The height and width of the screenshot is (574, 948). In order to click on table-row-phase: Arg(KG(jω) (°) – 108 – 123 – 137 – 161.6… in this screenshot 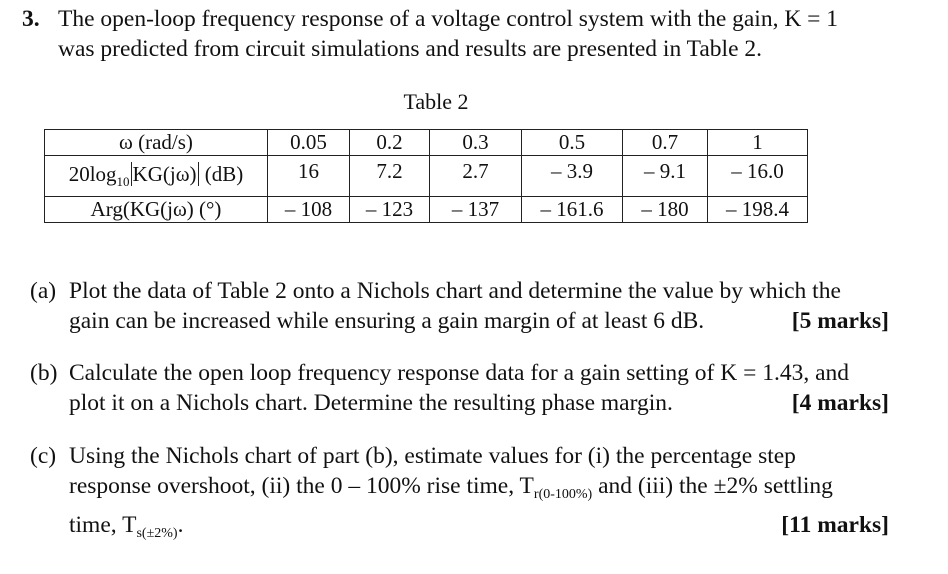, I will do `click(426, 209)`.